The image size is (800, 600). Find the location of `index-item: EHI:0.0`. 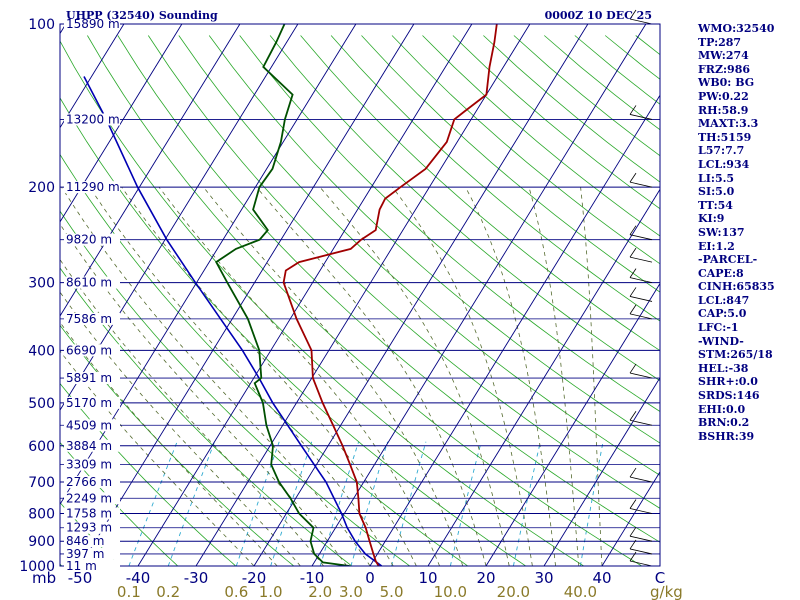

index-item: EHI:0.0 is located at coordinates (722, 409).